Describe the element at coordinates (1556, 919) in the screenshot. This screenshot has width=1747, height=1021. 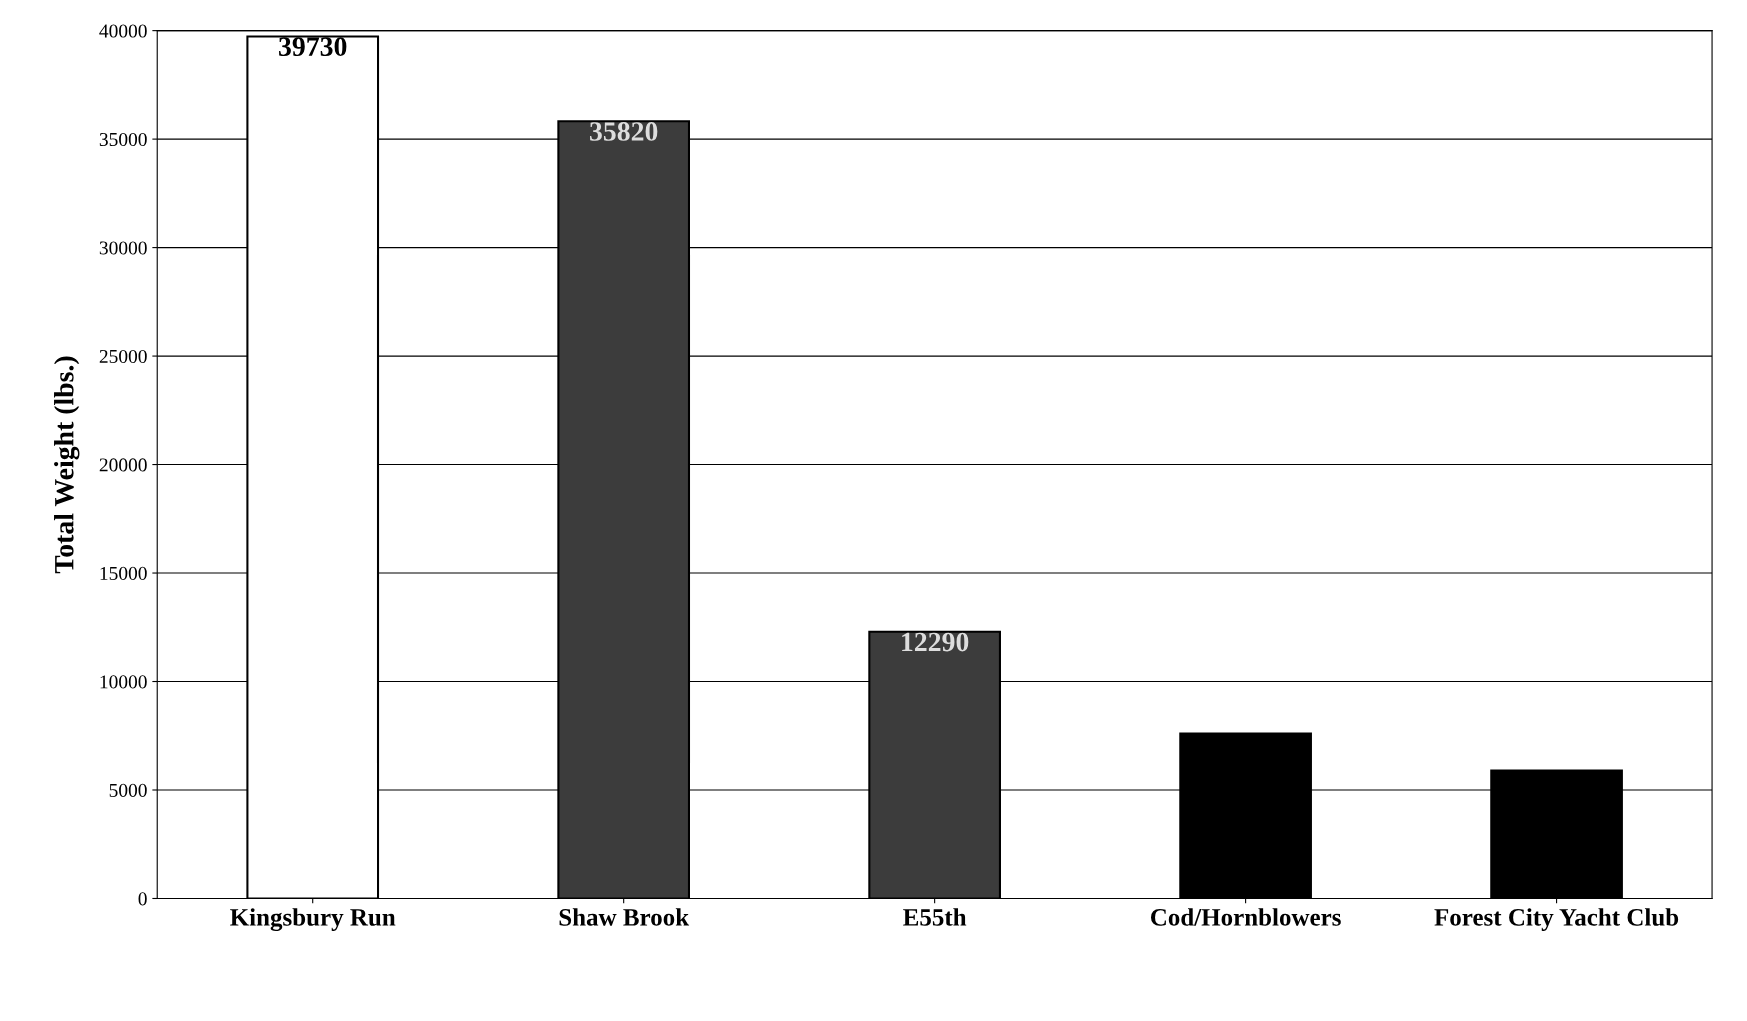
I see `x-tick-label: Forest City Yacht Club` at that location.